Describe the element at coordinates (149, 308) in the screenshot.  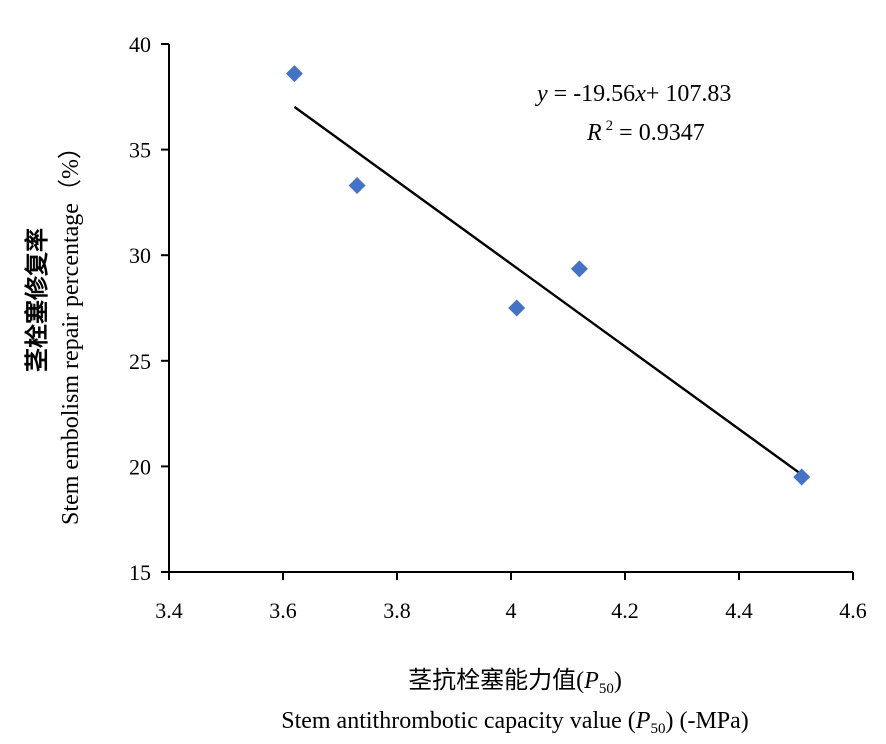
I see `y-ticks: 15 20 25 30 35 40` at that location.